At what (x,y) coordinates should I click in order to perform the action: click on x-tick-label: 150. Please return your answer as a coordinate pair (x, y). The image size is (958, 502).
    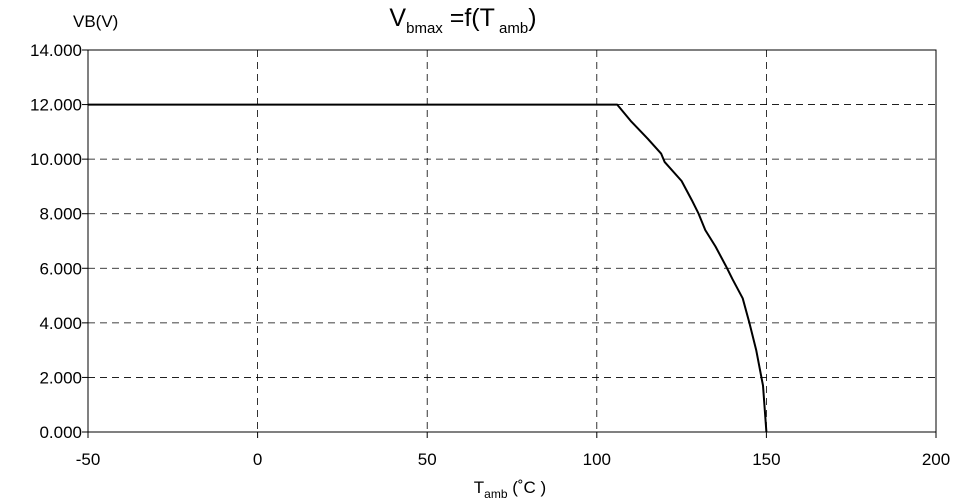
    Looking at the image, I should click on (766, 459).